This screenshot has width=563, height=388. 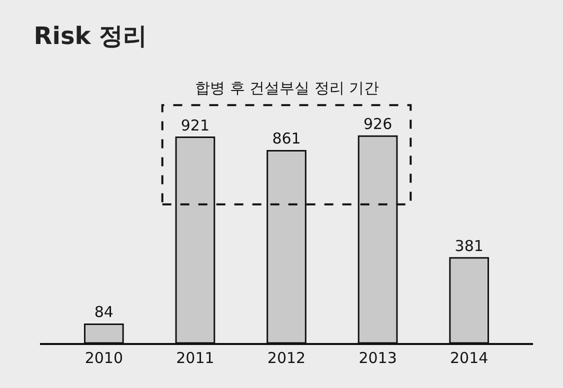 I want to click on data-label: 381, so click(x=469, y=245).